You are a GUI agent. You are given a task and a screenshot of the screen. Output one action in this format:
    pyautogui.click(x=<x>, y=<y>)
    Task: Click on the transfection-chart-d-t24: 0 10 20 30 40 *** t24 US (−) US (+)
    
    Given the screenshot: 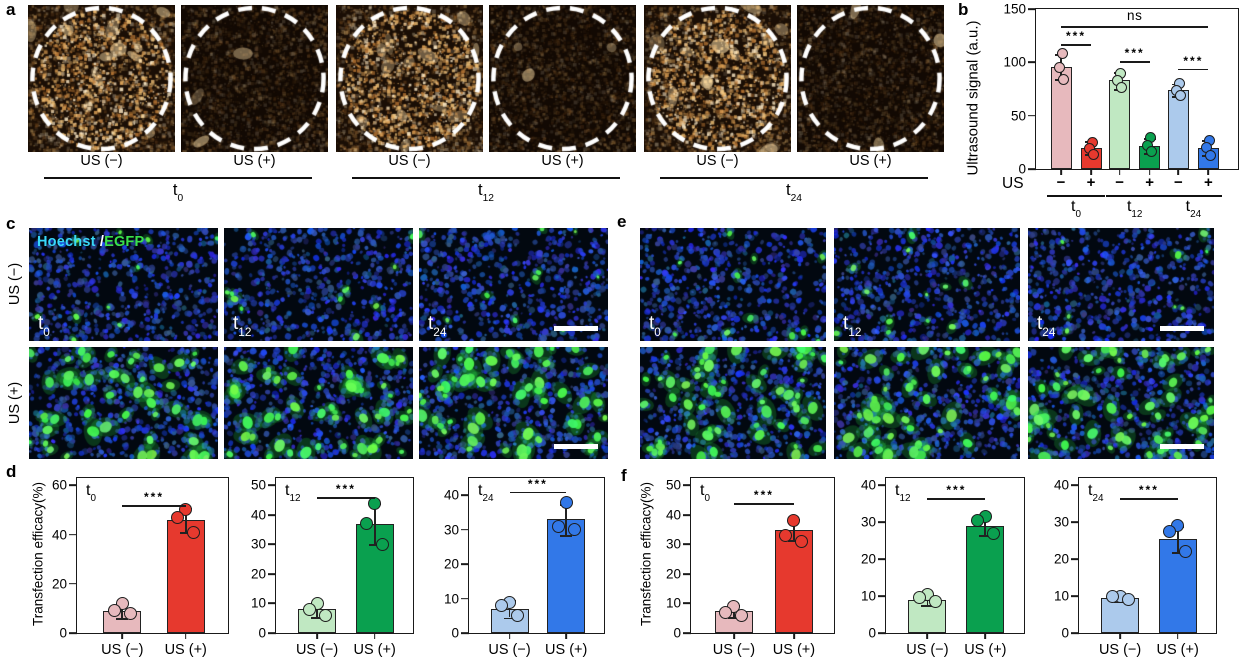 What is the action you would take?
    pyautogui.click(x=524, y=567)
    